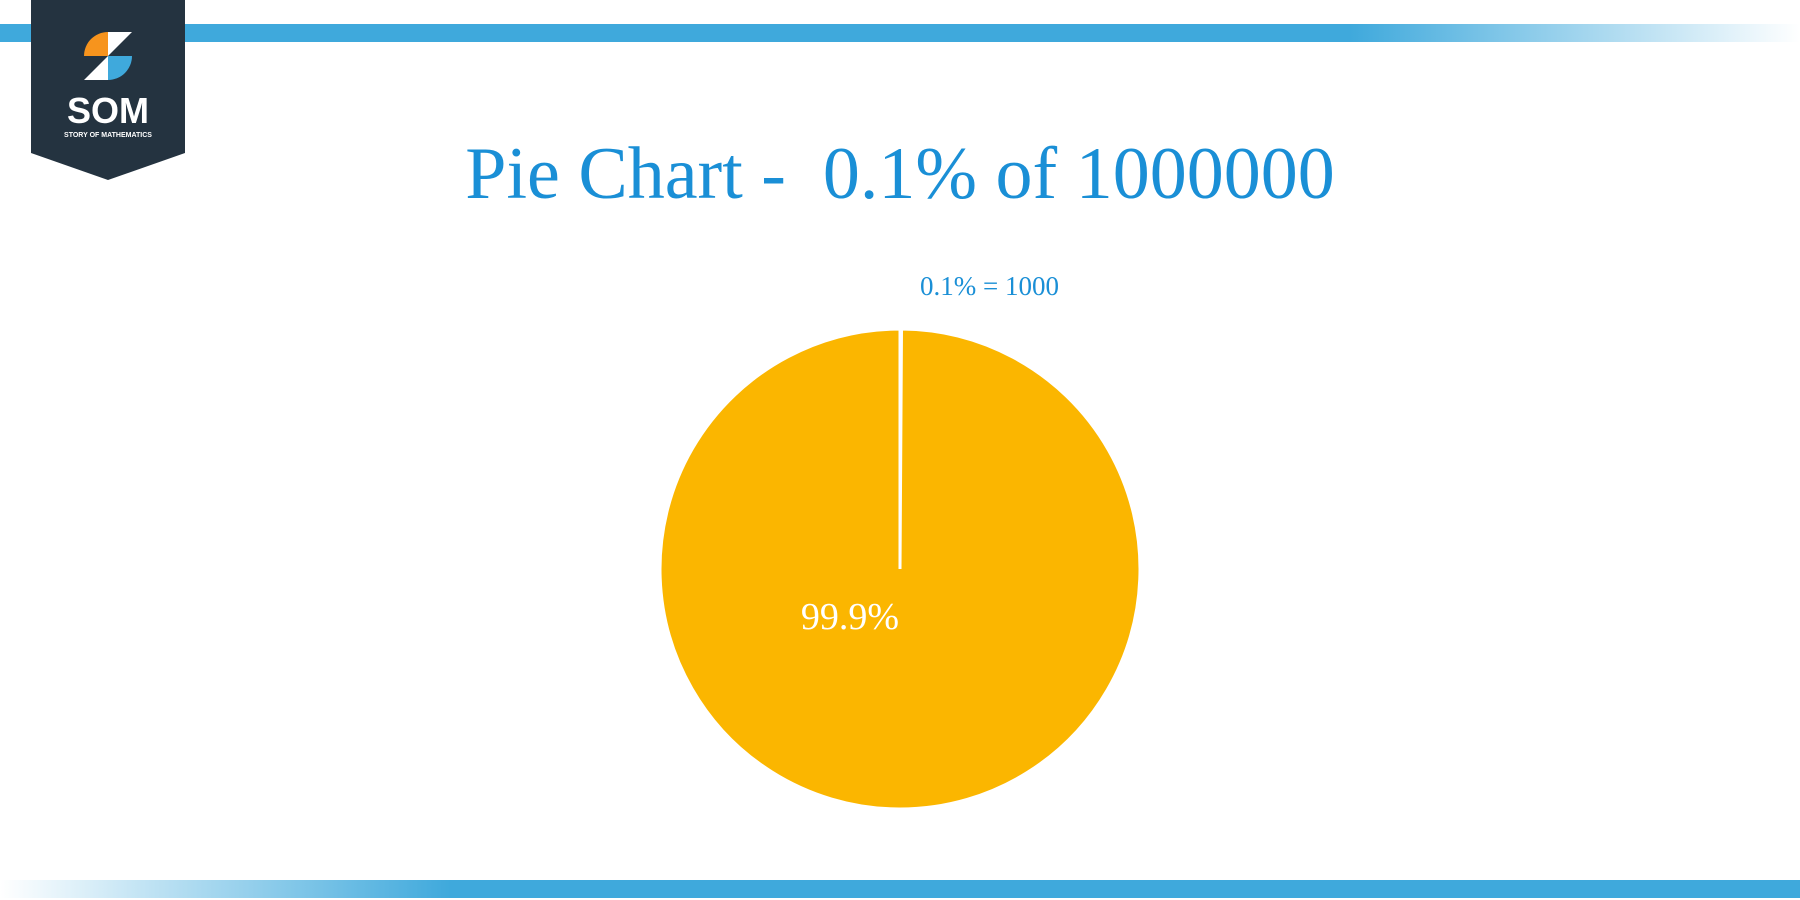 This screenshot has width=1800, height=900. I want to click on pie-slice, so click(900, 569).